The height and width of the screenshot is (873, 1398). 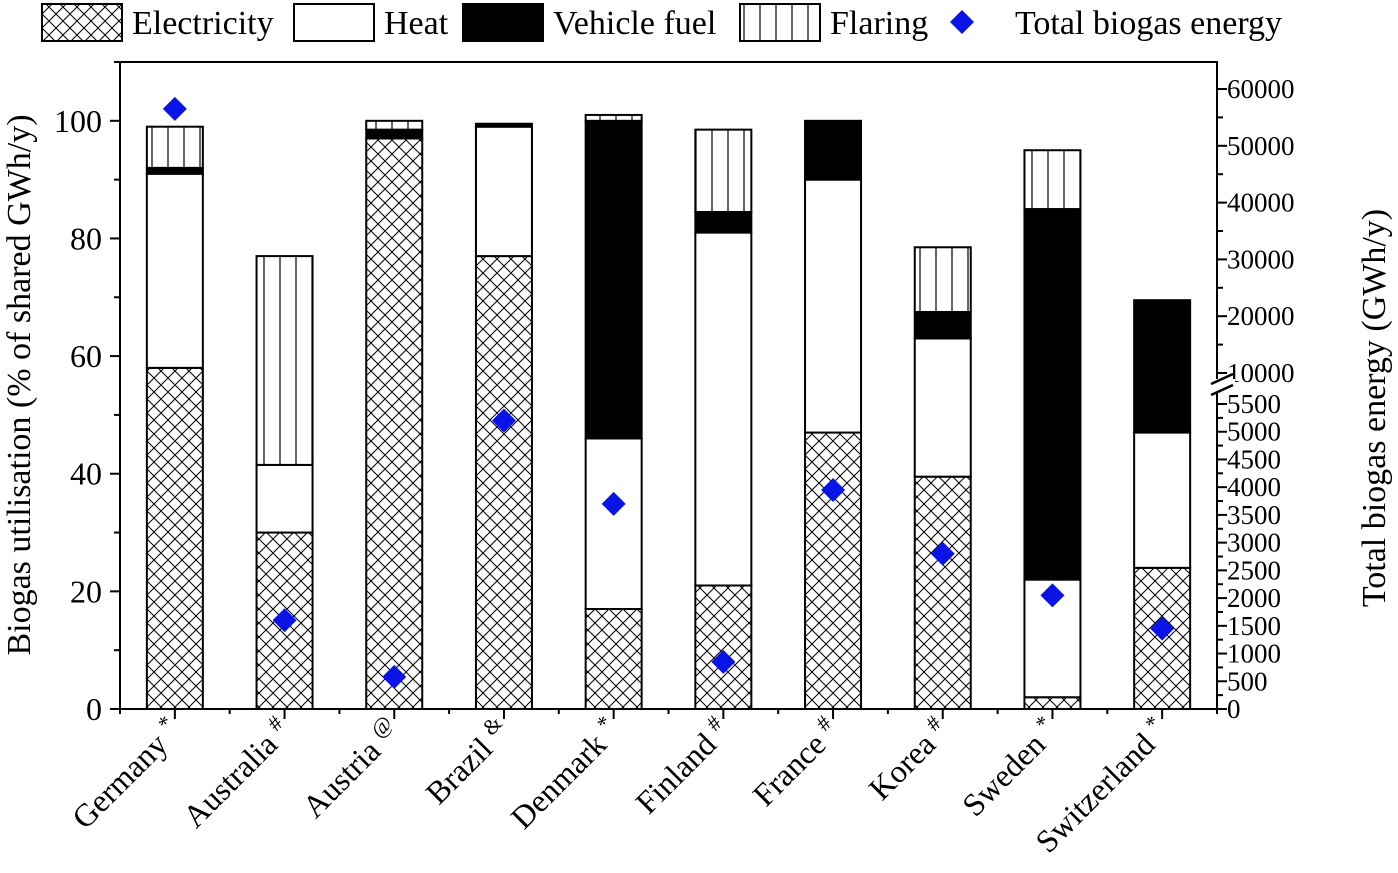 What do you see at coordinates (833, 150) in the screenshot?
I see `bar-vehicle-fuel-france` at bounding box center [833, 150].